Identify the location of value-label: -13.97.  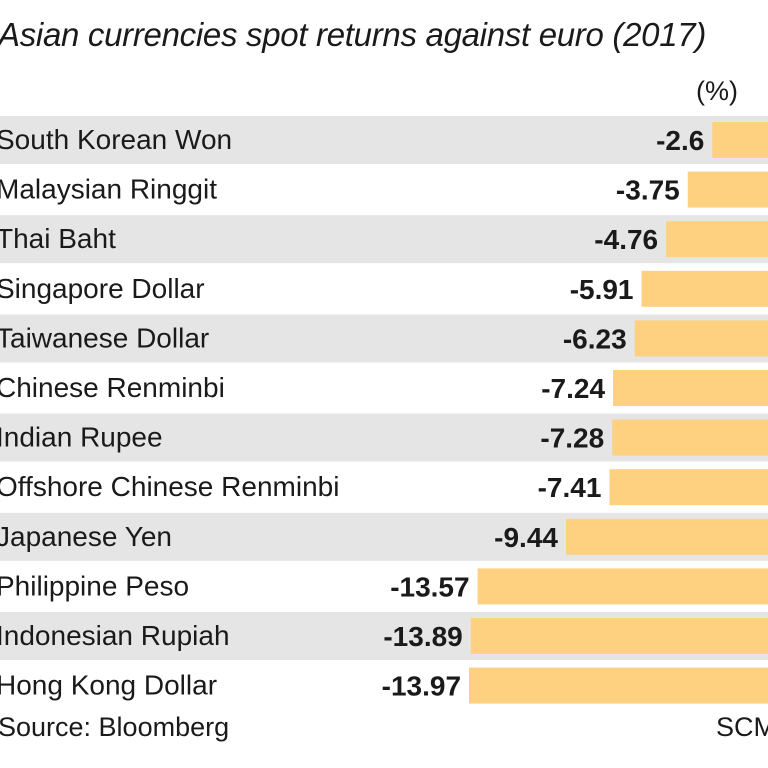
(421, 686).